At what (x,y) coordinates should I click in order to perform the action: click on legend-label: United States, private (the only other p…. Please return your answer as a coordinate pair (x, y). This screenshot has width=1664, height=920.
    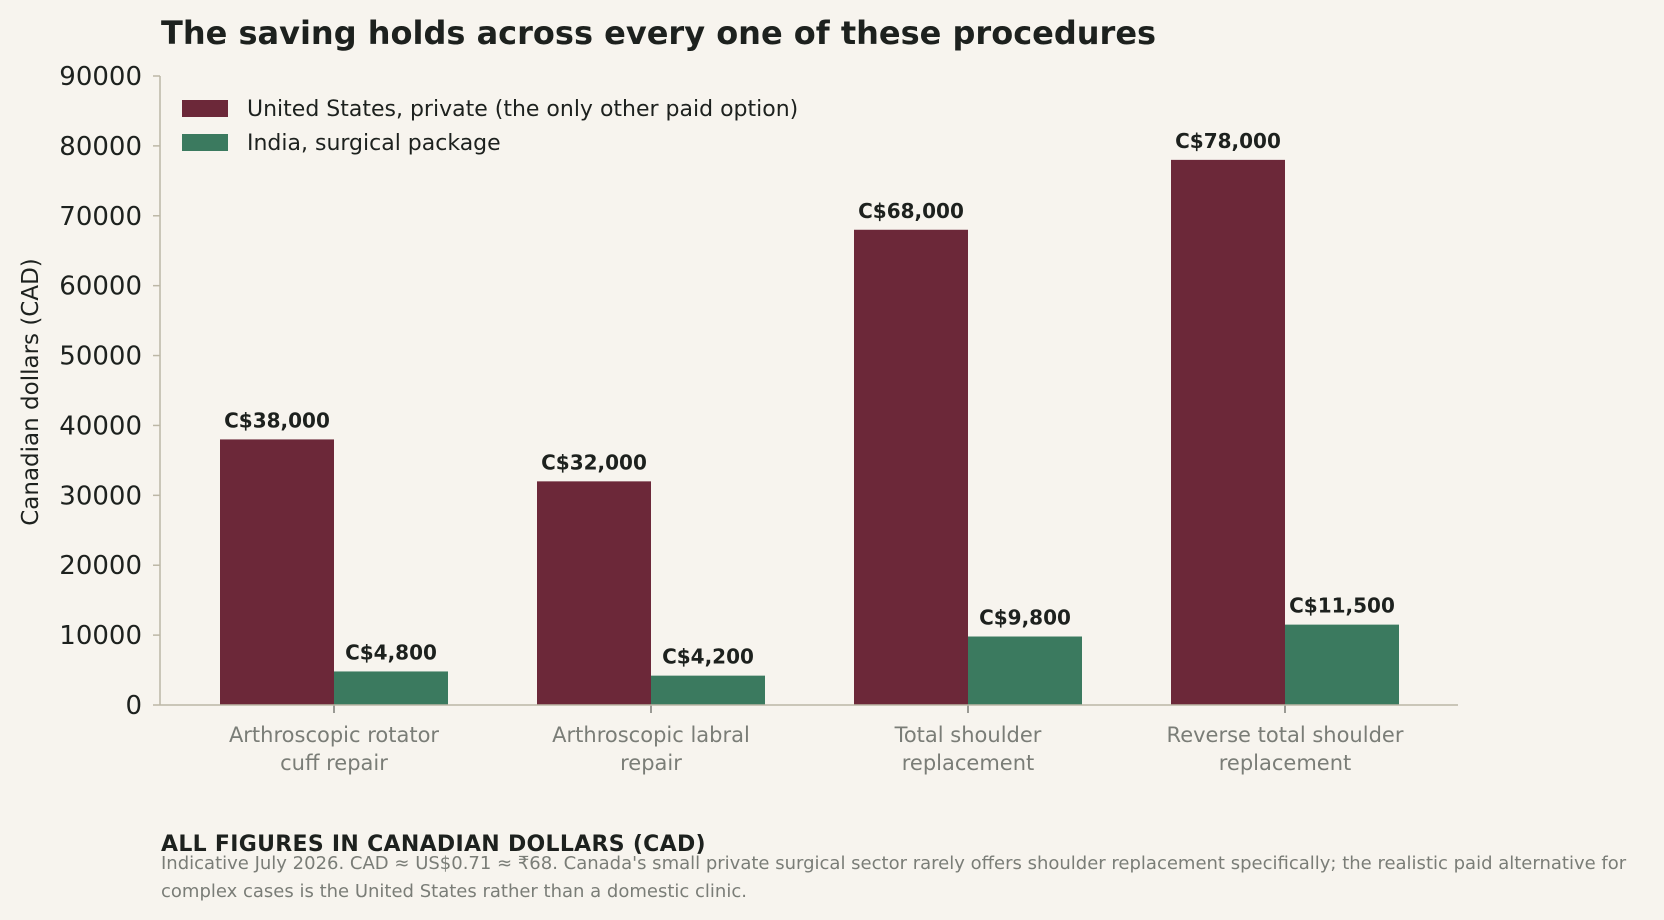
    Looking at the image, I should click on (522, 109).